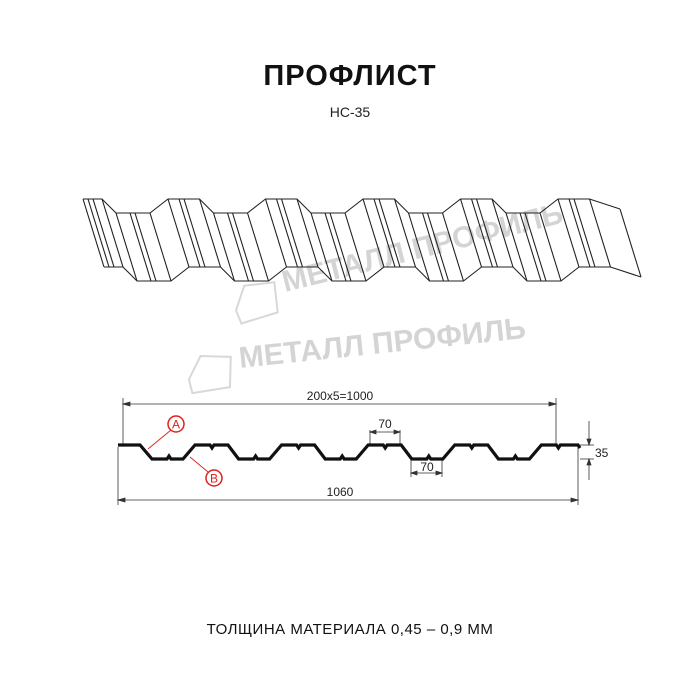 Image resolution: width=700 pixels, height=700 pixels. I want to click on dimension-total-width: 1060, so click(340, 492).